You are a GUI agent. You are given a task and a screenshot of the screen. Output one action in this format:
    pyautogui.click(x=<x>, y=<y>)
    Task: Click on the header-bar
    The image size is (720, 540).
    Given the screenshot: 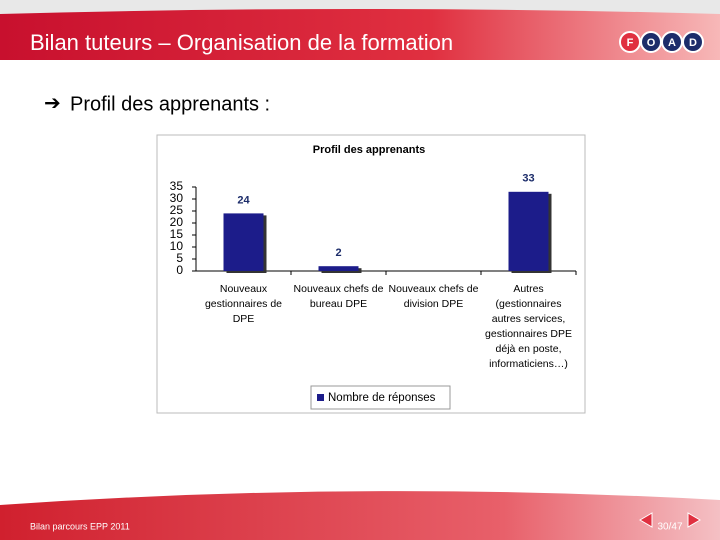 What is the action you would take?
    pyautogui.click(x=360, y=34)
    